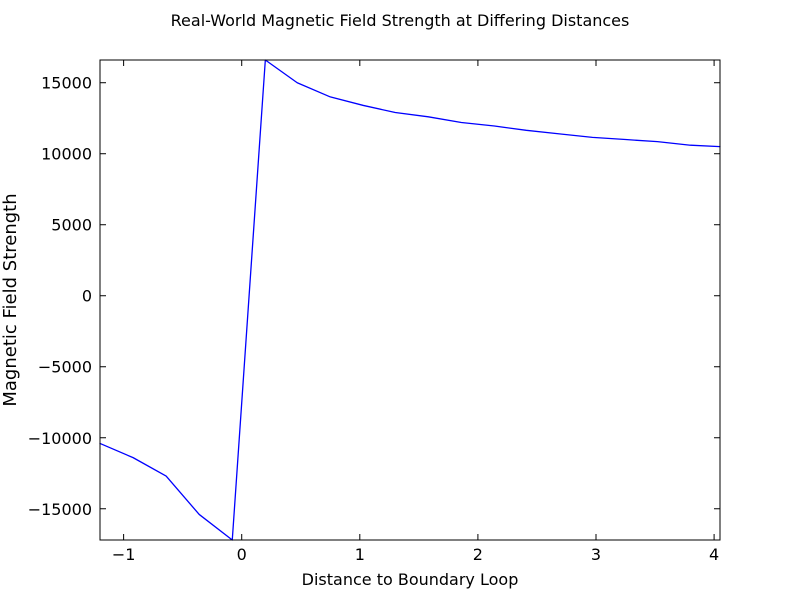  Describe the element at coordinates (242, 554) in the screenshot. I see `x-tick-label: 0` at that location.